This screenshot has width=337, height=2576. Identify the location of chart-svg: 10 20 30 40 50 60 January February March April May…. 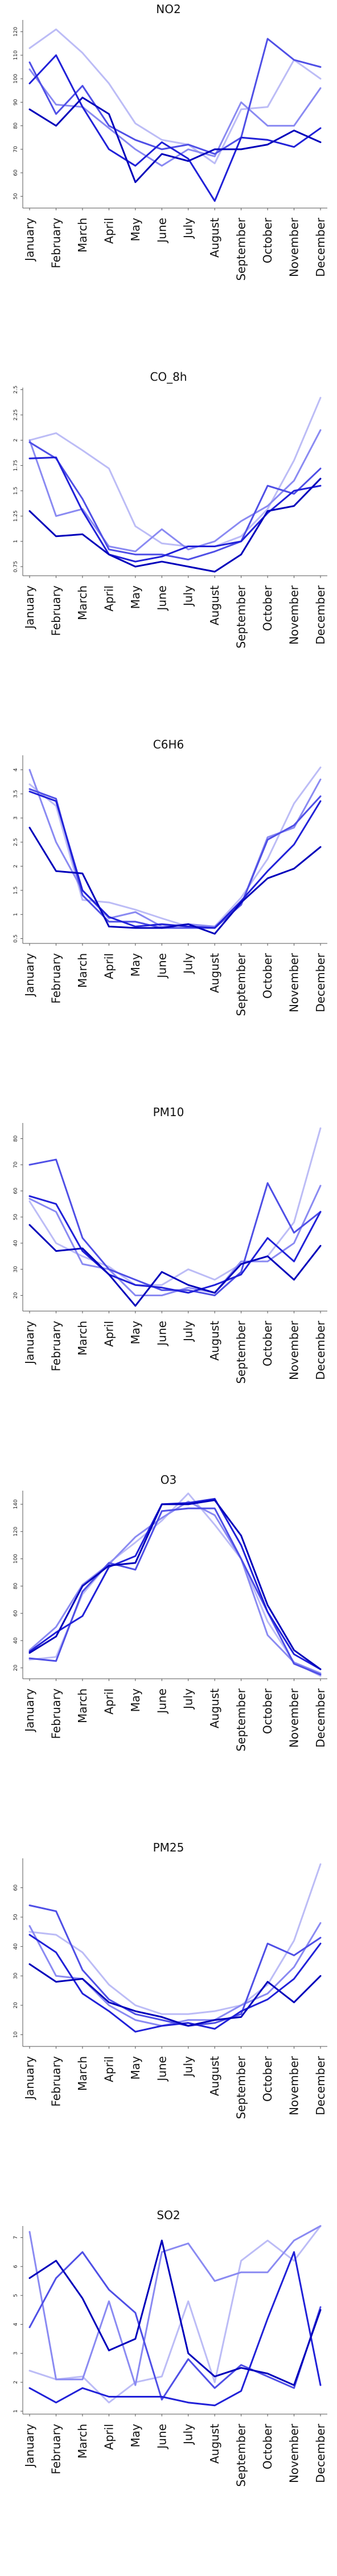
(170, 1988).